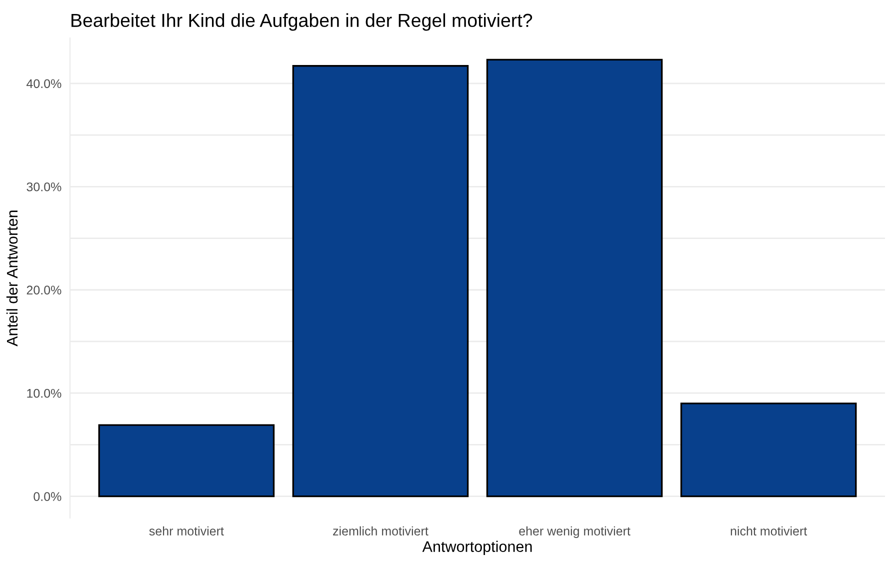 This screenshot has height=563, width=890. Describe the element at coordinates (477, 548) in the screenshot. I see `x-axis-title: Antwortoptionen` at that location.